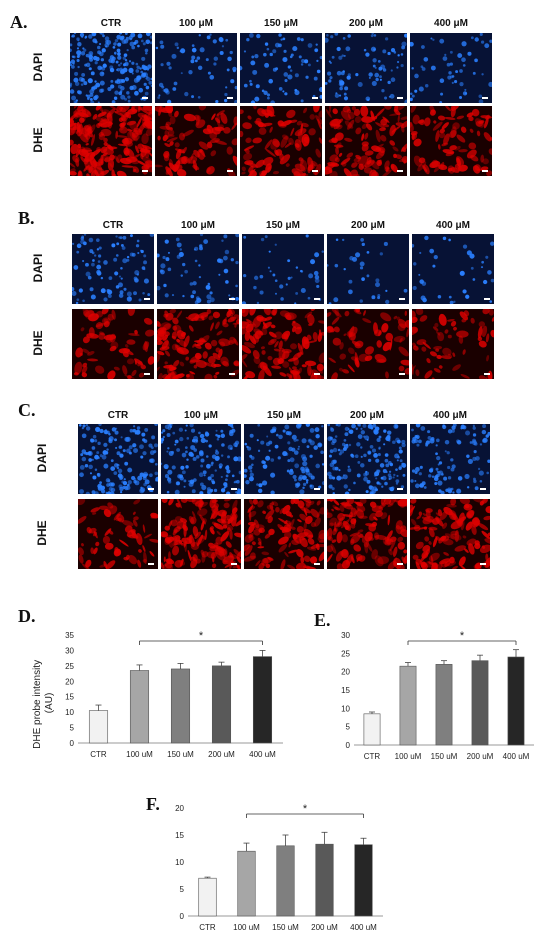 This screenshot has width=550, height=944. Describe the element at coordinates (69, 650) in the screenshot. I see `y-tick-label: 30` at that location.